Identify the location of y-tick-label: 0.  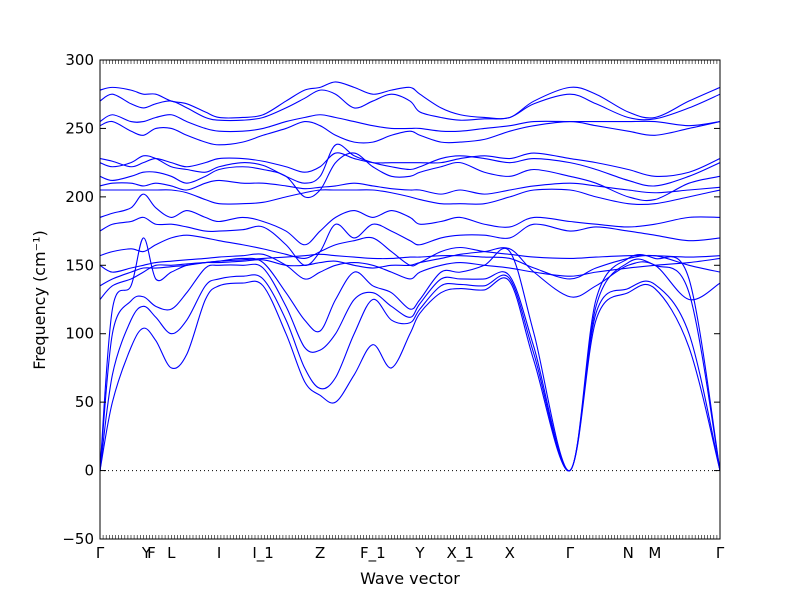
(89, 471).